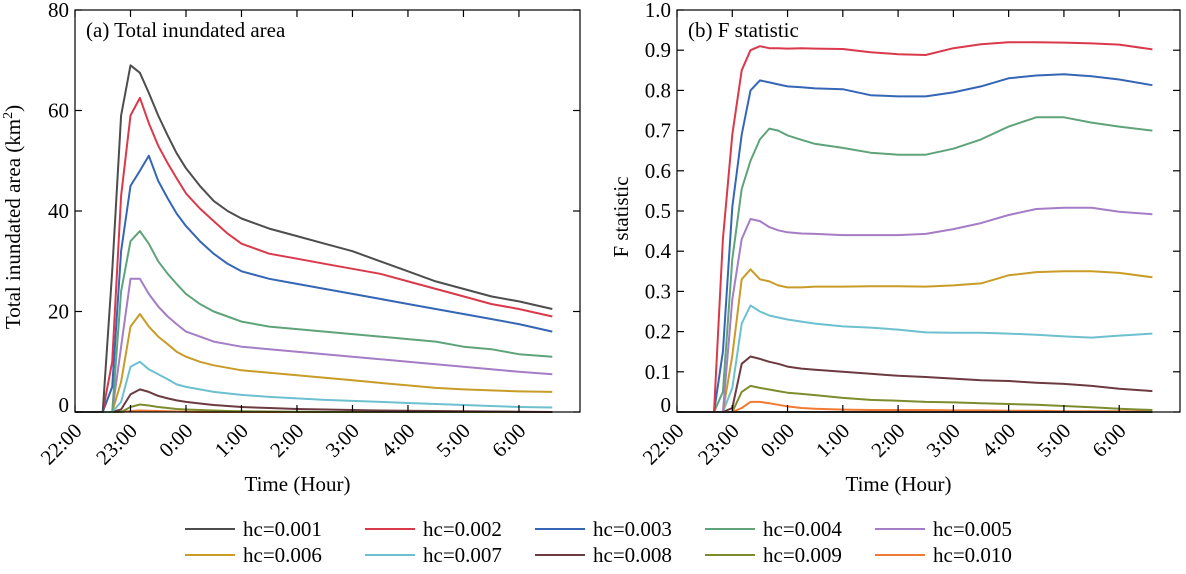 This screenshot has height=574, width=1186. Describe the element at coordinates (658, 291) in the screenshot. I see `y-tick-label: 0.3` at that location.